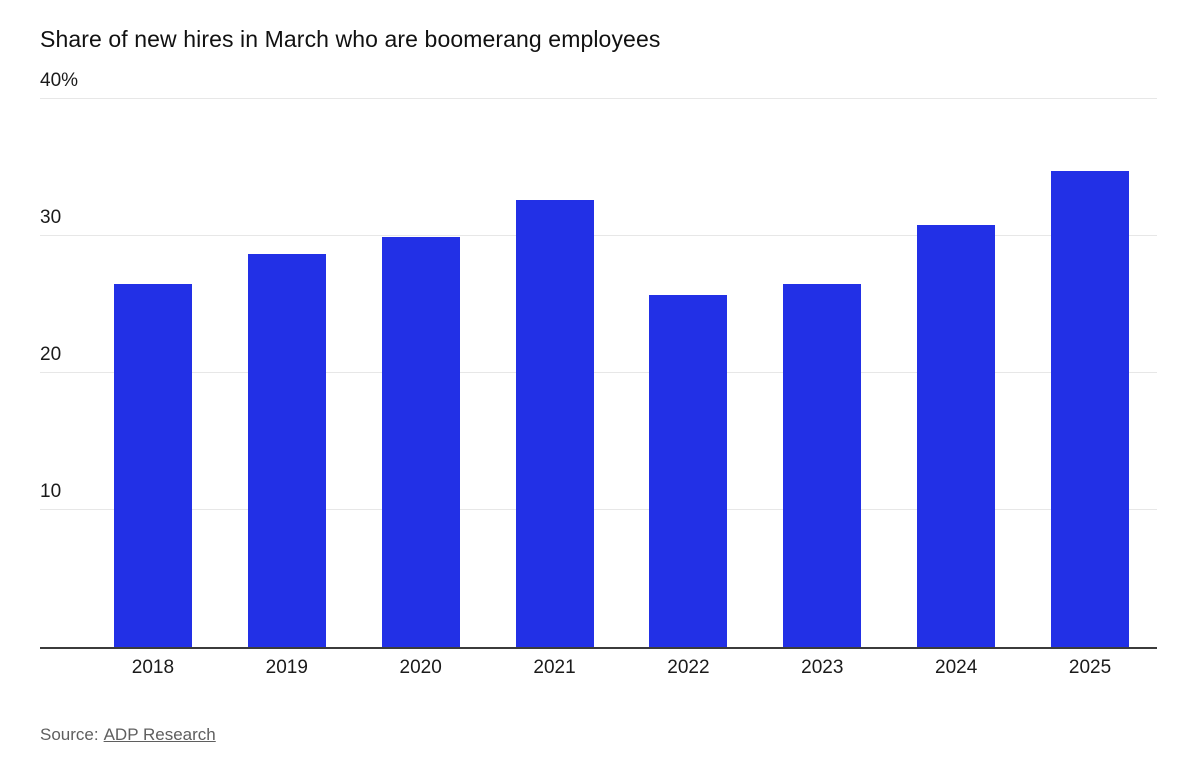 The height and width of the screenshot is (767, 1200). Describe the element at coordinates (159, 734) in the screenshot. I see `source-link: ADP Research` at that location.